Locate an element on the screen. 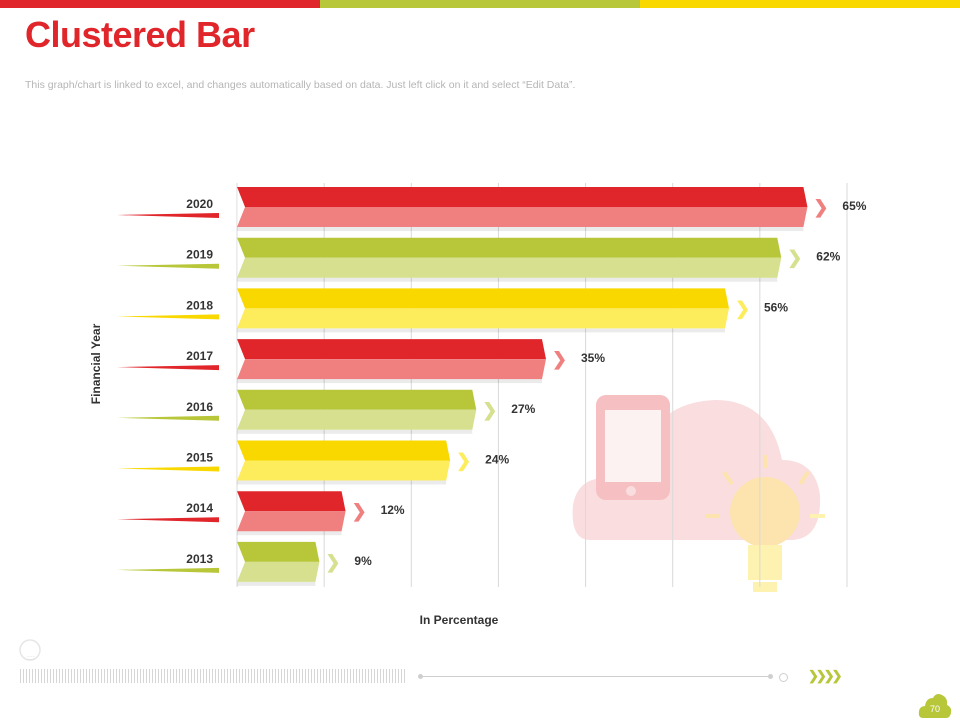 The image size is (960, 720). bar-group-2013: 2013 ❯ 9% is located at coordinates (244, 563).